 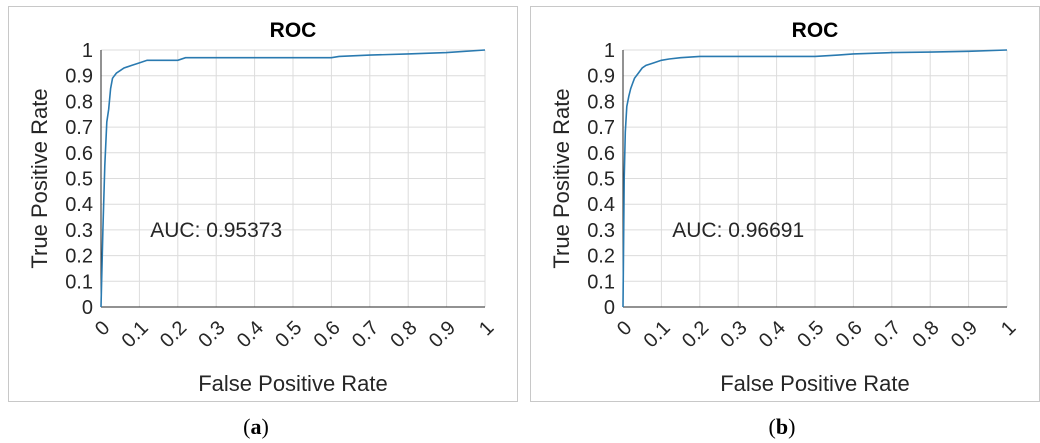 I want to click on auc-annotation: AUC: 0.96691, so click(x=738, y=230).